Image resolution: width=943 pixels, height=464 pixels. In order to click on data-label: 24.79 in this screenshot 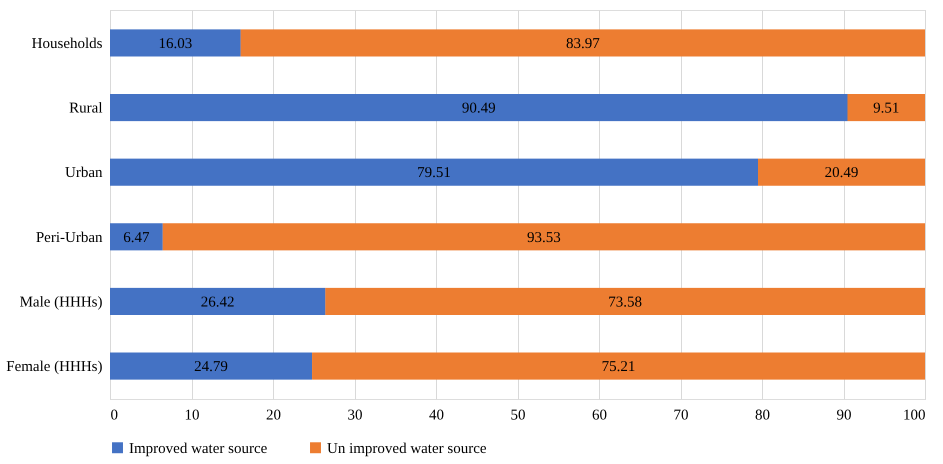, I will do `click(211, 367)`.